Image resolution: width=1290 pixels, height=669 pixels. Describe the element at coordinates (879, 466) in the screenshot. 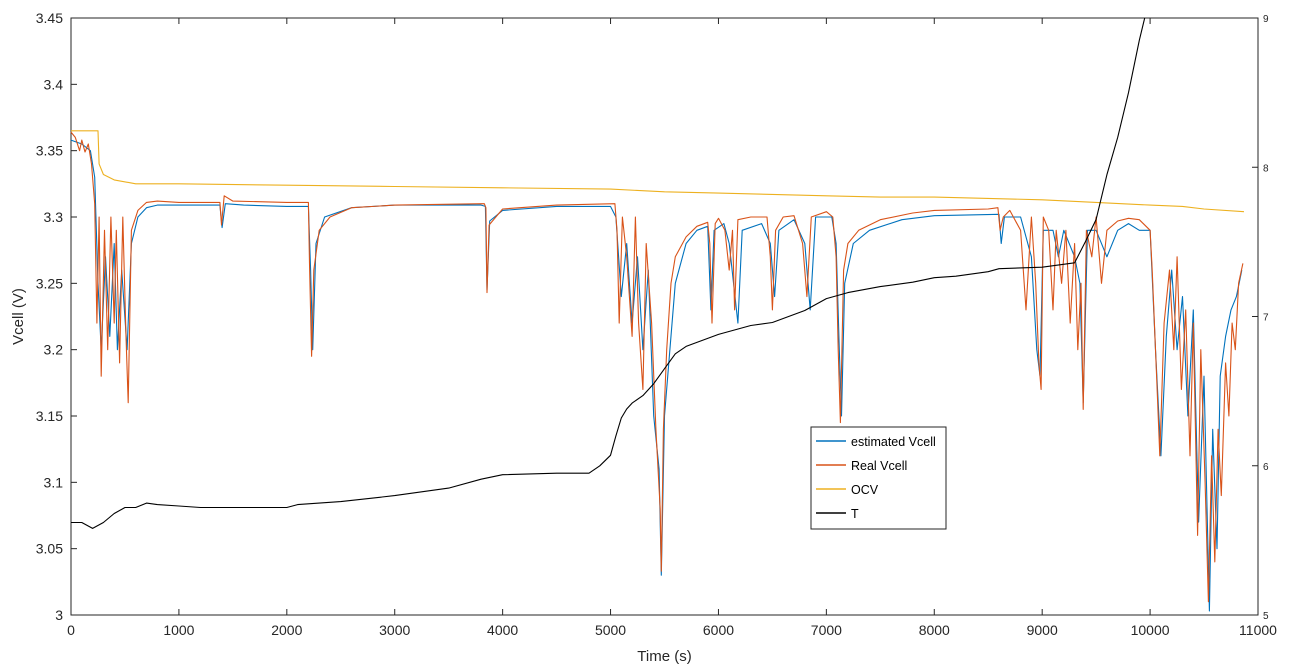

I see `legend-label-real-vcell: Real Vcell` at that location.